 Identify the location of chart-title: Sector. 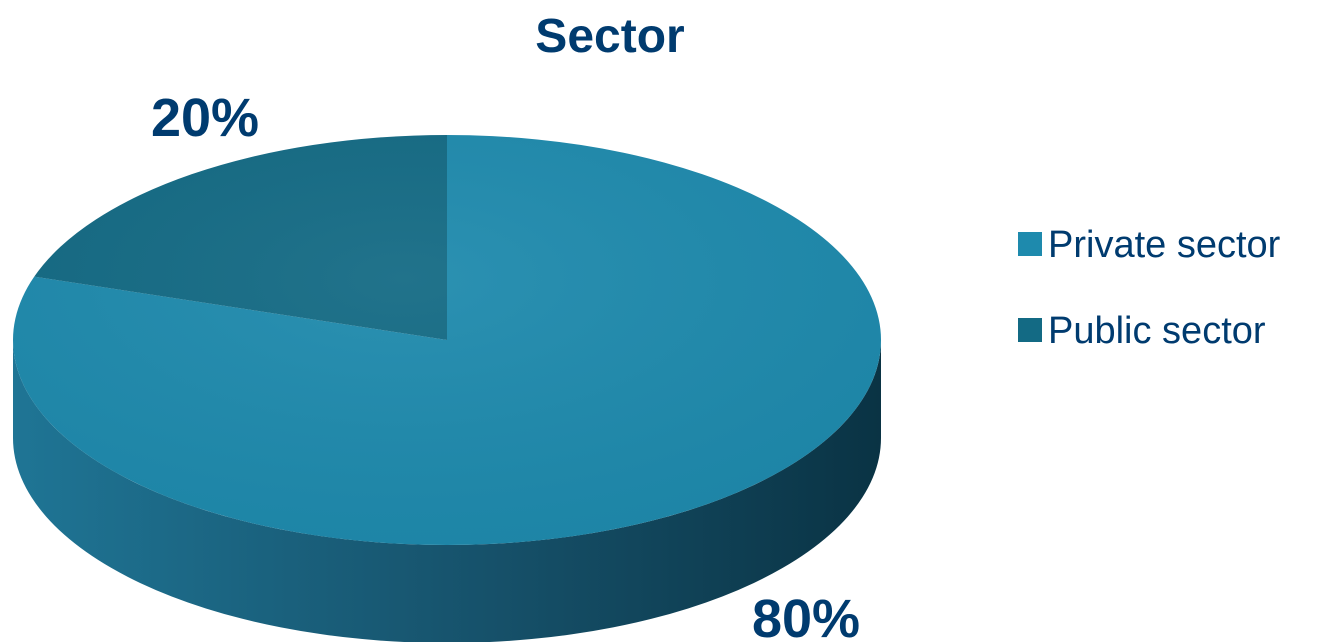
(609, 36).